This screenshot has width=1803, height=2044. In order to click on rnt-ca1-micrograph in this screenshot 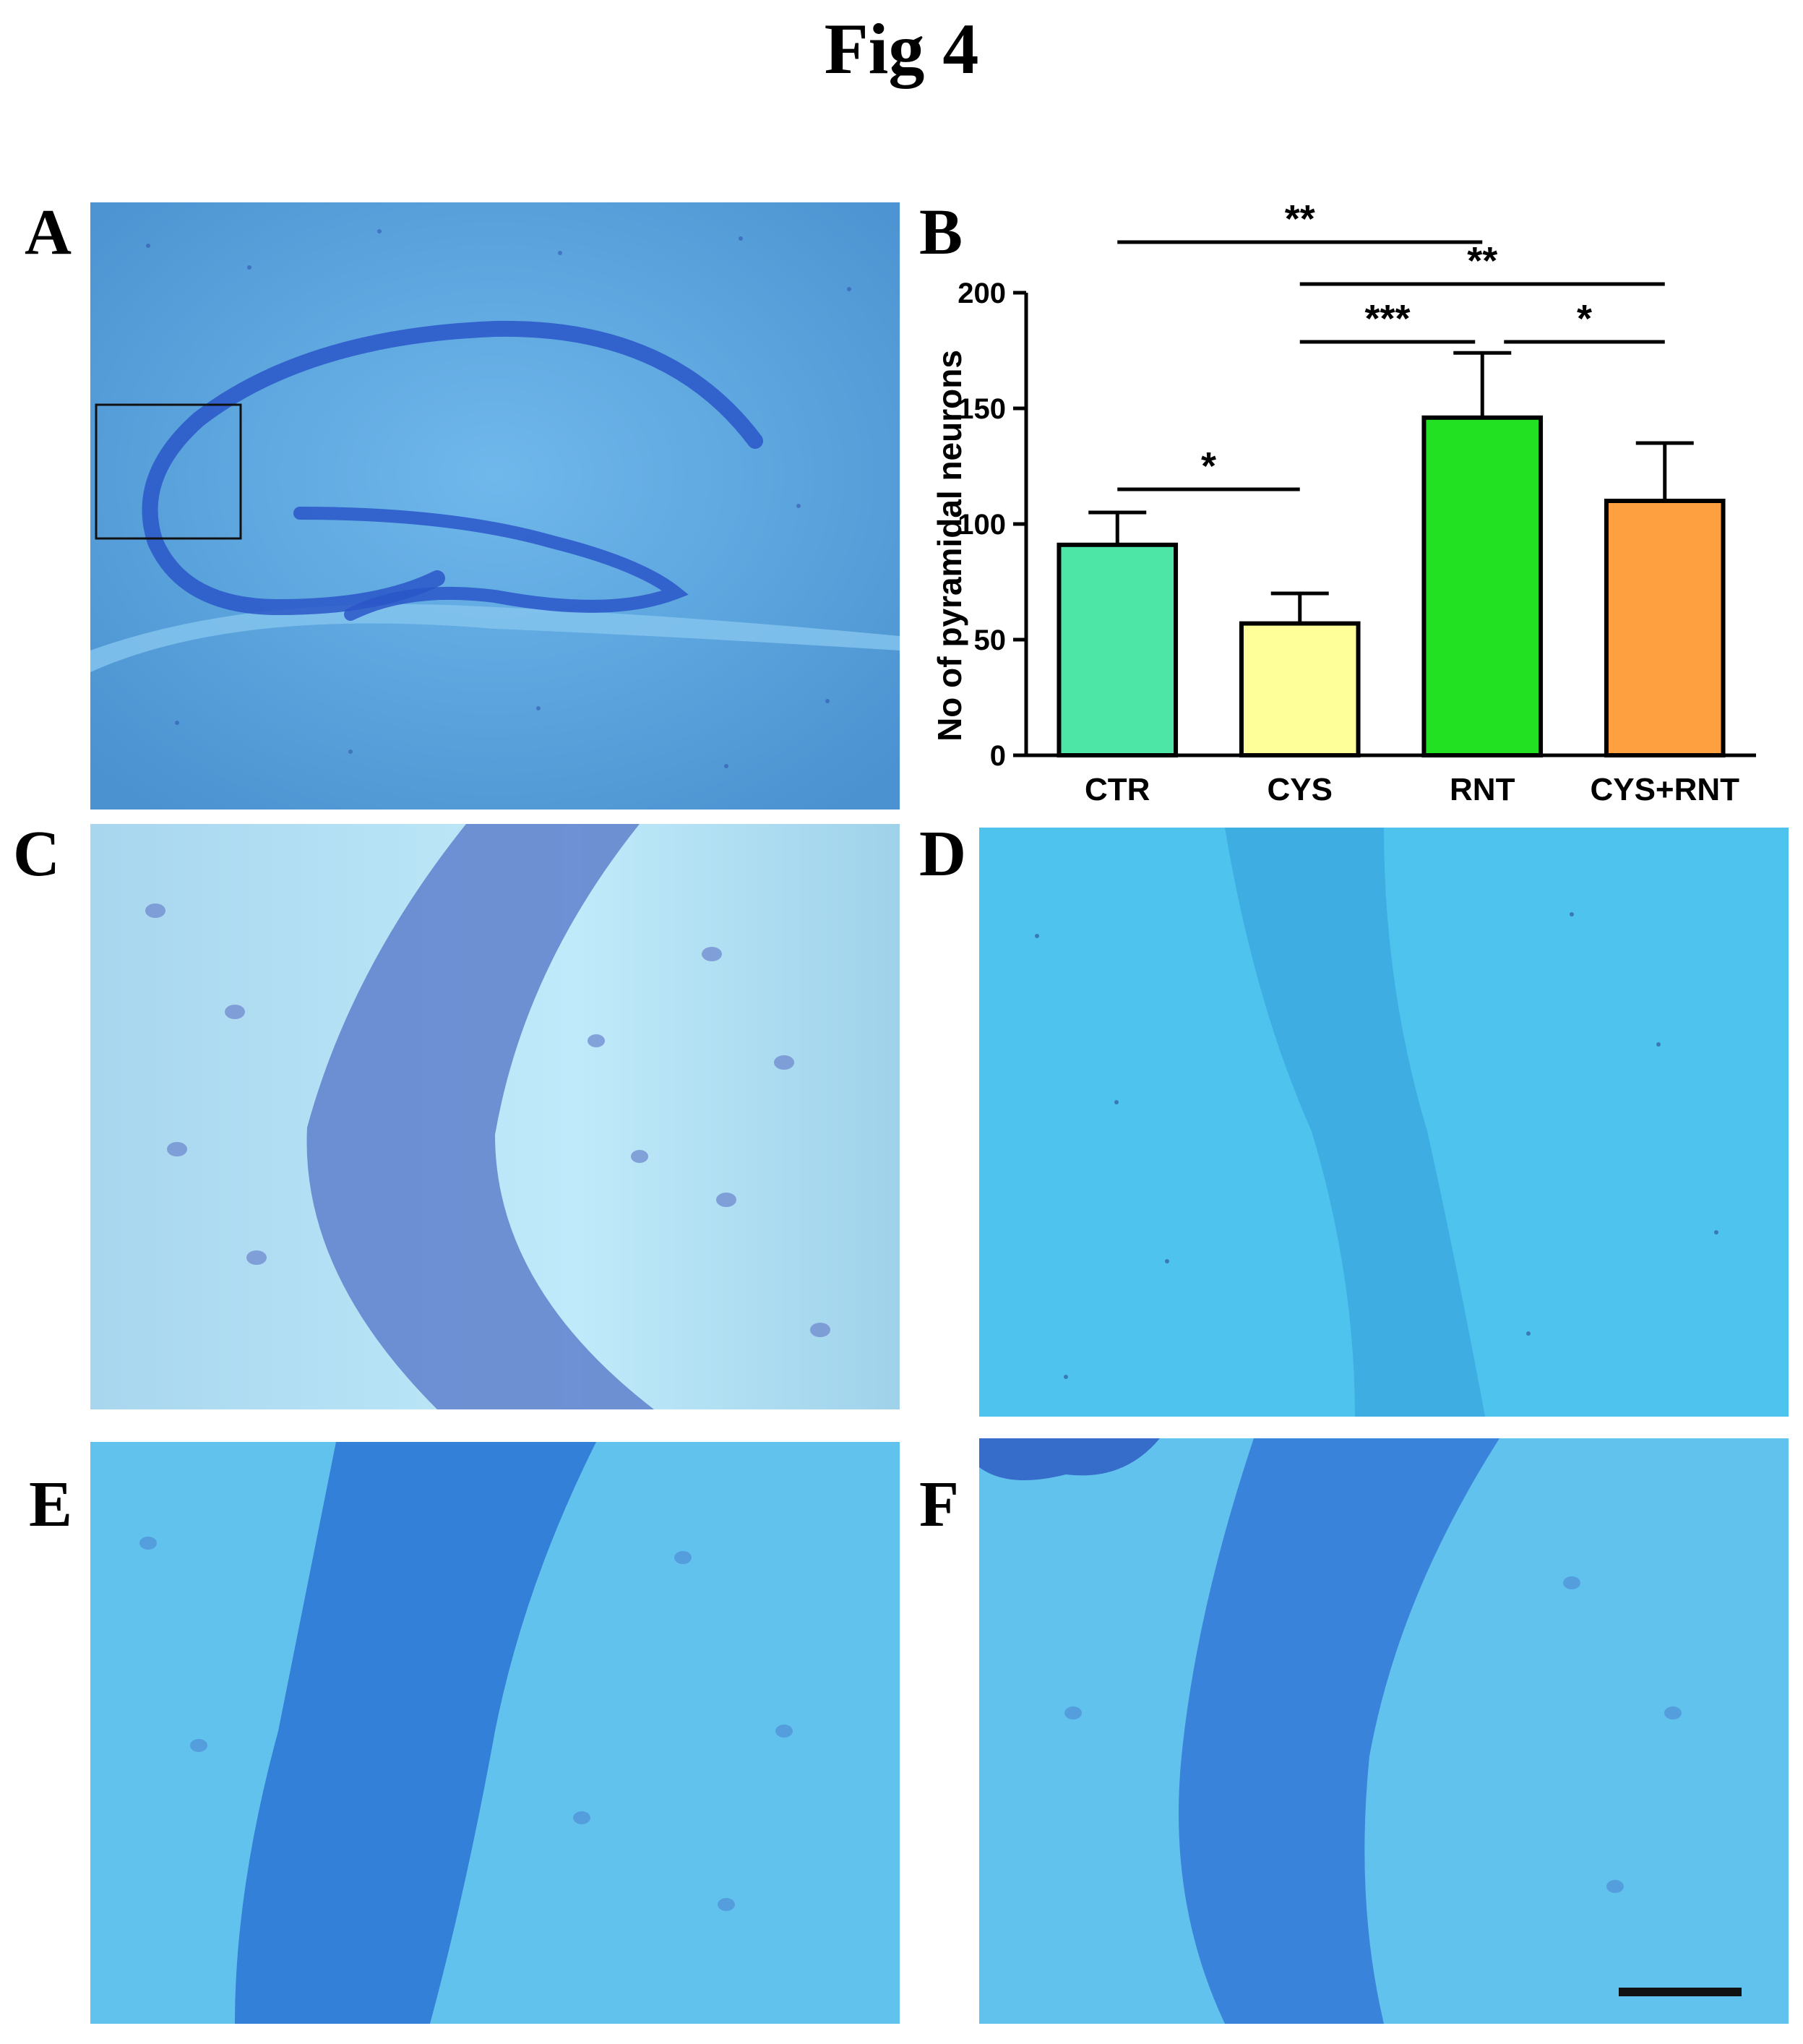, I will do `click(495, 1733)`.